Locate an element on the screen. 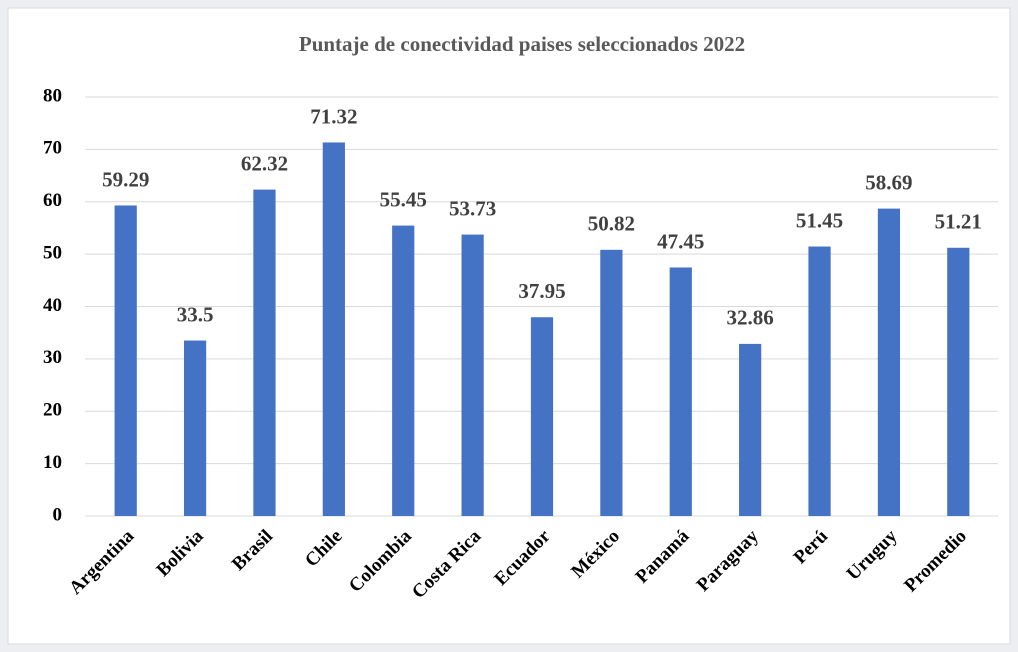 This screenshot has width=1018, height=652. y-tick-label: 60 is located at coordinates (52, 200).